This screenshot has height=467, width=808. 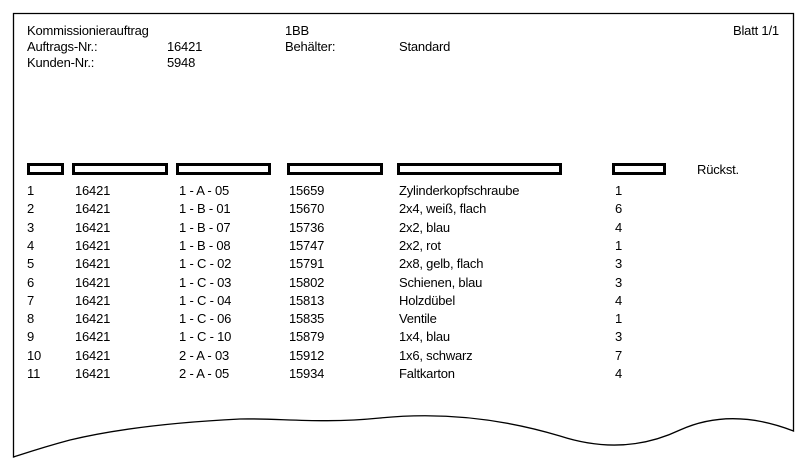 I want to click on row-position: 1, so click(x=31, y=190).